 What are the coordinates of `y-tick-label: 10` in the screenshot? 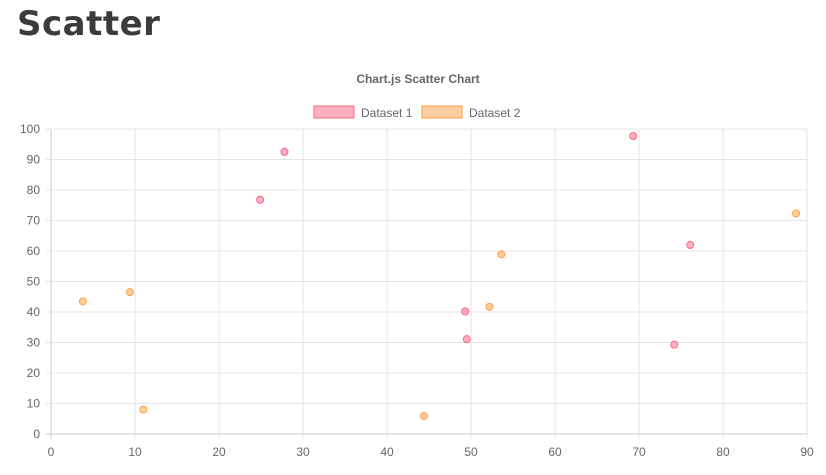 It's located at (34, 404).